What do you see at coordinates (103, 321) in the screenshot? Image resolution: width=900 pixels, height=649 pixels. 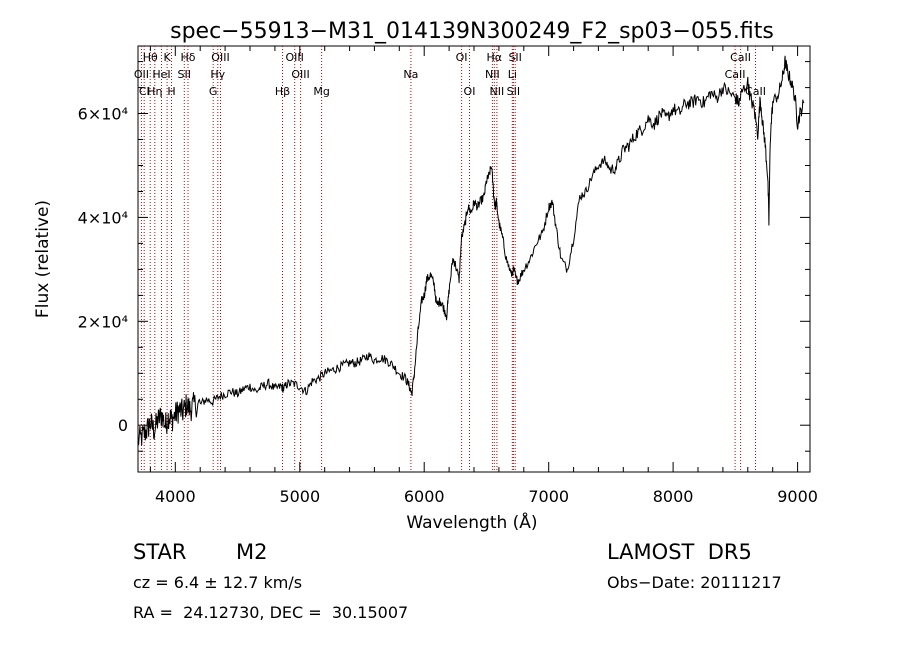 I see `y-tick-label-1: 2×10⁴` at bounding box center [103, 321].